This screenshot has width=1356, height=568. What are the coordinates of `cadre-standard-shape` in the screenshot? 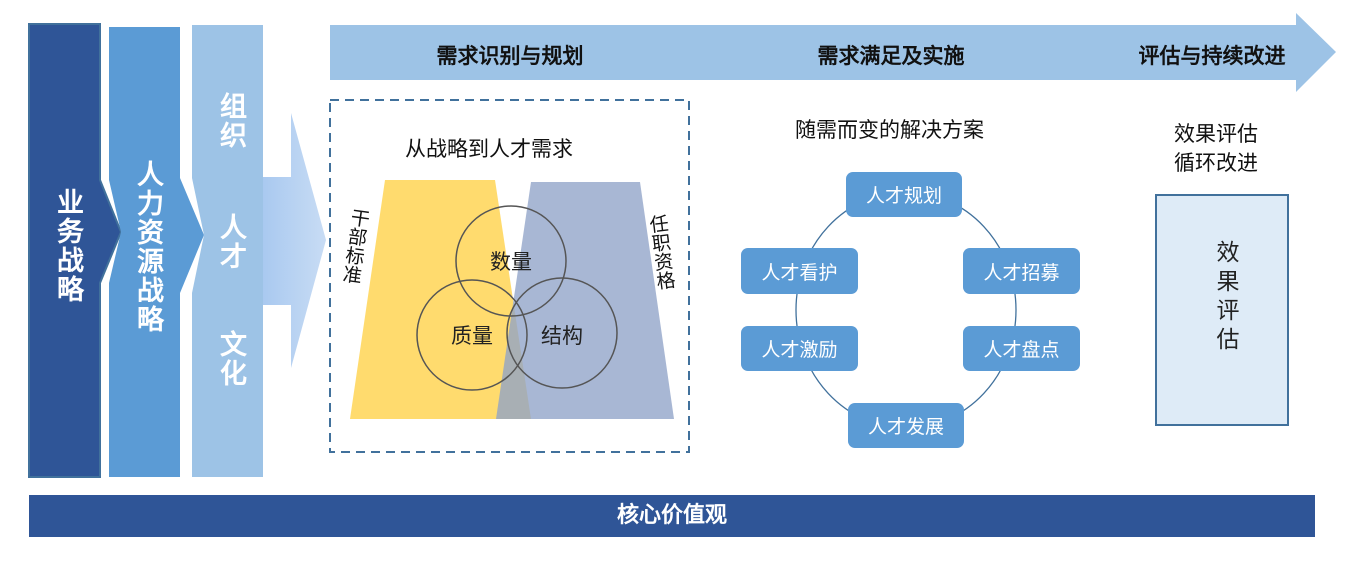 It's located at (440, 299).